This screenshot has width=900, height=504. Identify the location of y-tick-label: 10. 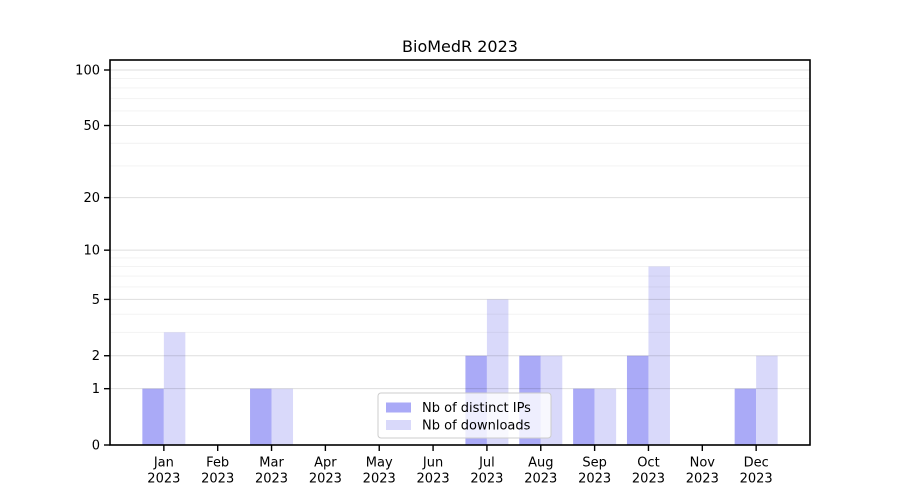
(91, 251).